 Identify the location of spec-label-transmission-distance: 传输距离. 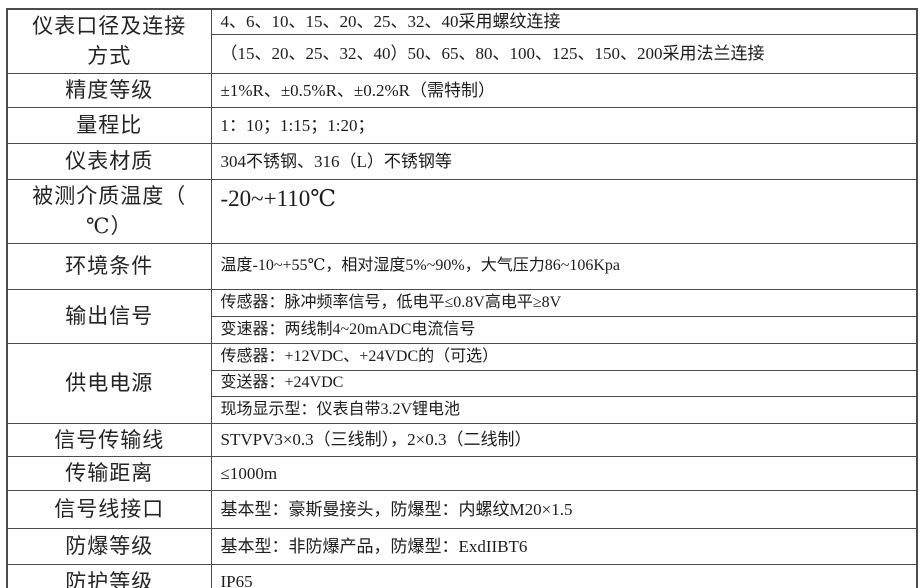
(109, 473).